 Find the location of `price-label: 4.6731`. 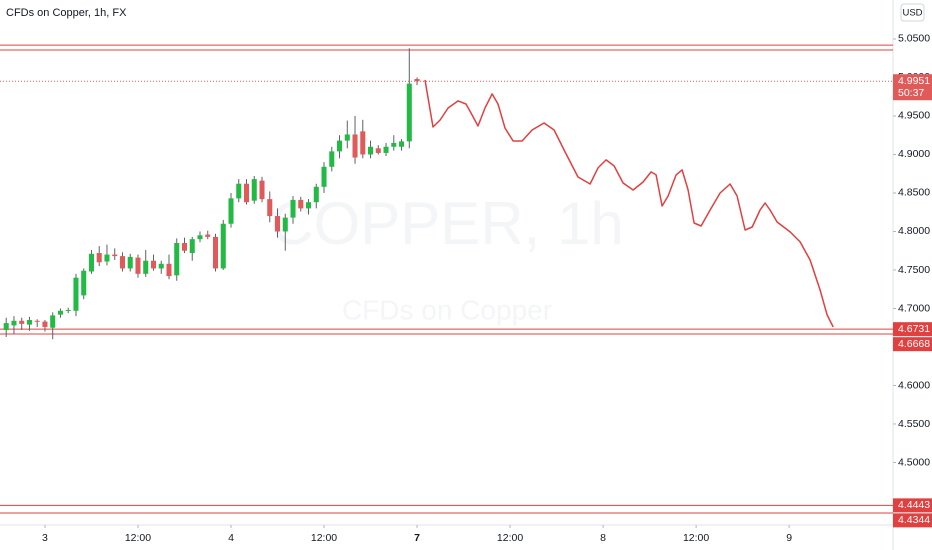

price-label: 4.6731 is located at coordinates (914, 329).